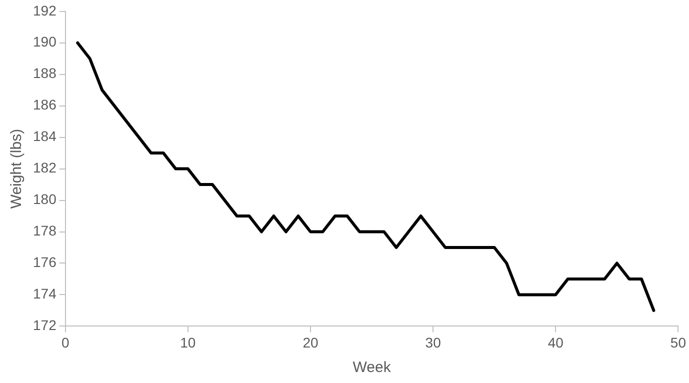 The image size is (689, 383). Describe the element at coordinates (45, 325) in the screenshot. I see `y-tick-label: 172` at that location.